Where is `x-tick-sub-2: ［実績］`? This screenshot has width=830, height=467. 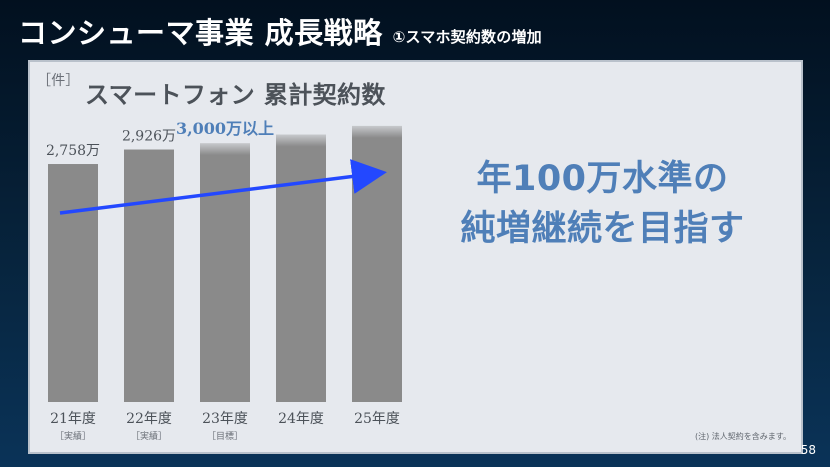
x-tick-sub-2: ［実績］ is located at coordinates (149, 436).